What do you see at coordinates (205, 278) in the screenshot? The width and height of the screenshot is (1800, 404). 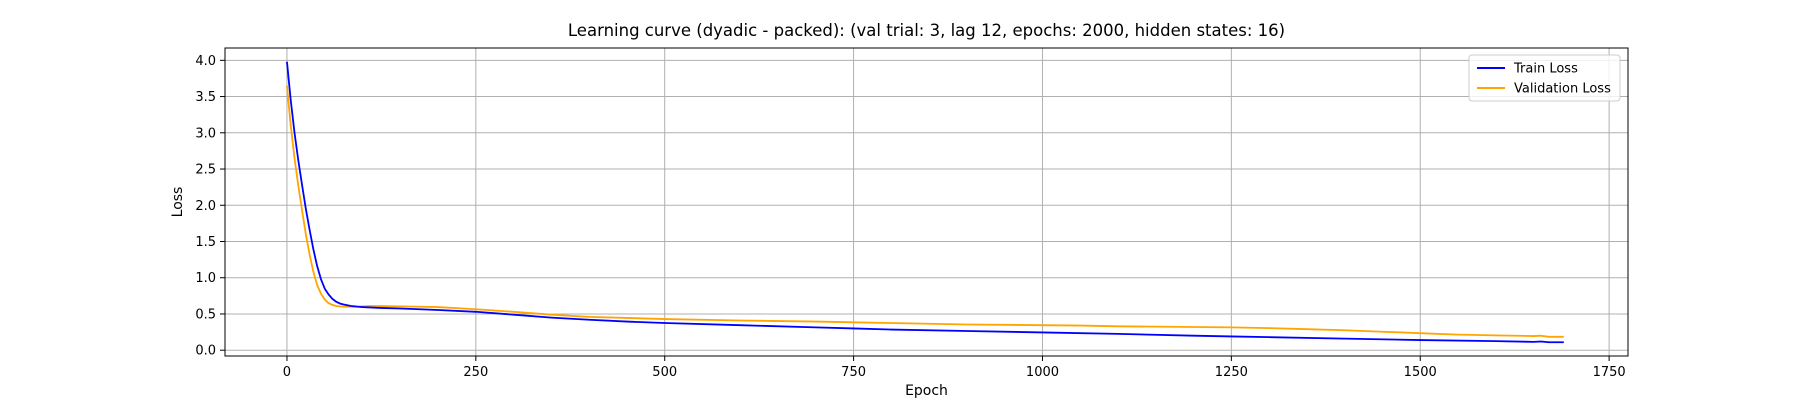 I see `y-tick-label: 1.0` at bounding box center [205, 278].